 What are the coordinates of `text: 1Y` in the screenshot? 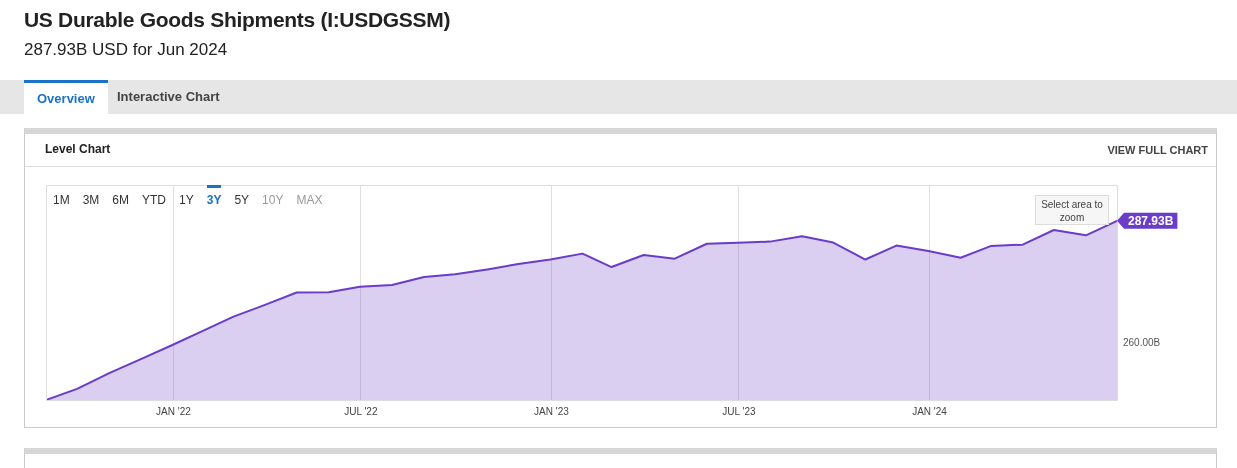 It's located at (186, 200).